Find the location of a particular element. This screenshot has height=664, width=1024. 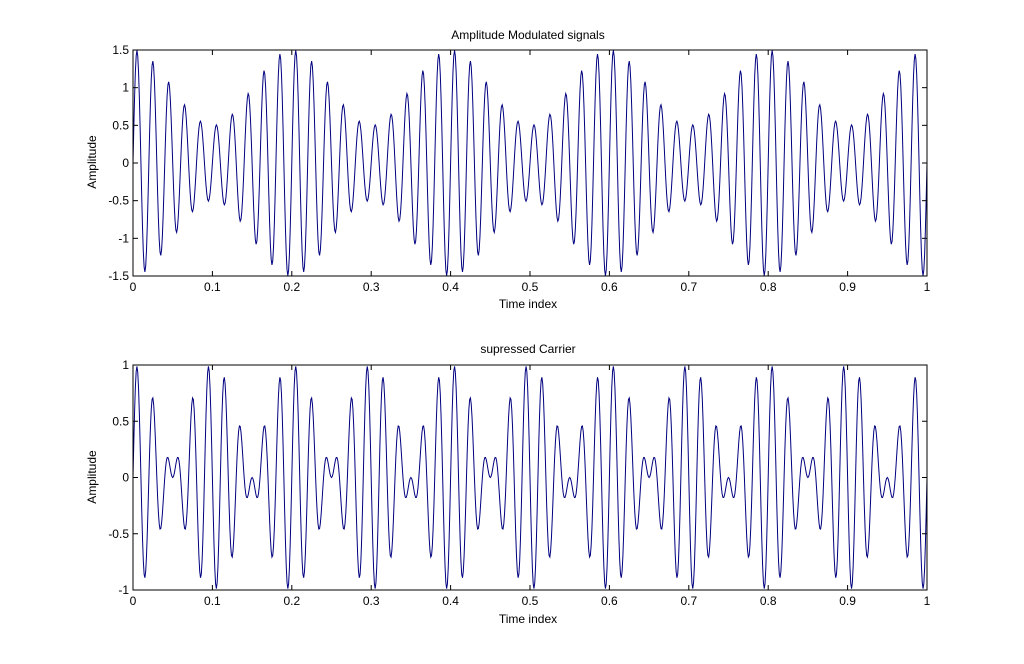

am-y-tick-label: 1 is located at coordinates (125, 88).